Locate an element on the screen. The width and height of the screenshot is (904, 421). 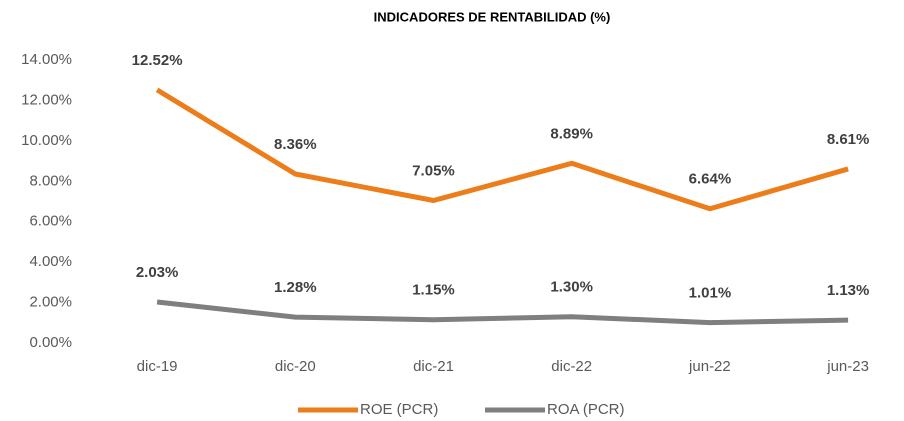
data-label: 1.13% is located at coordinates (848, 290).